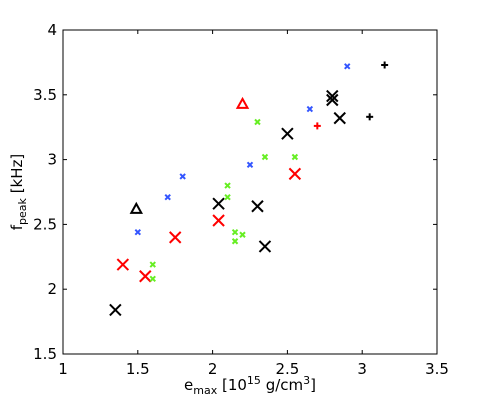  What do you see at coordinates (313, 385) in the screenshot?
I see `x-axis-label-post: ]` at bounding box center [313, 385].